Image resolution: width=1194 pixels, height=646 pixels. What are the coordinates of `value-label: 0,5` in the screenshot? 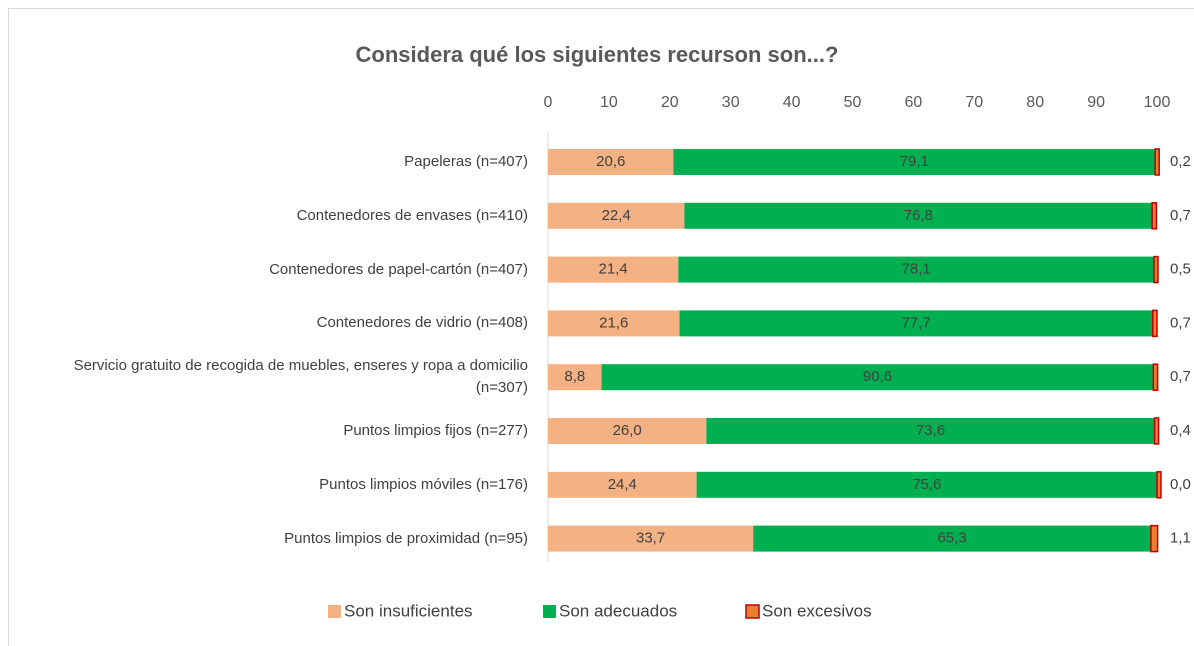 It's located at (1180, 269).